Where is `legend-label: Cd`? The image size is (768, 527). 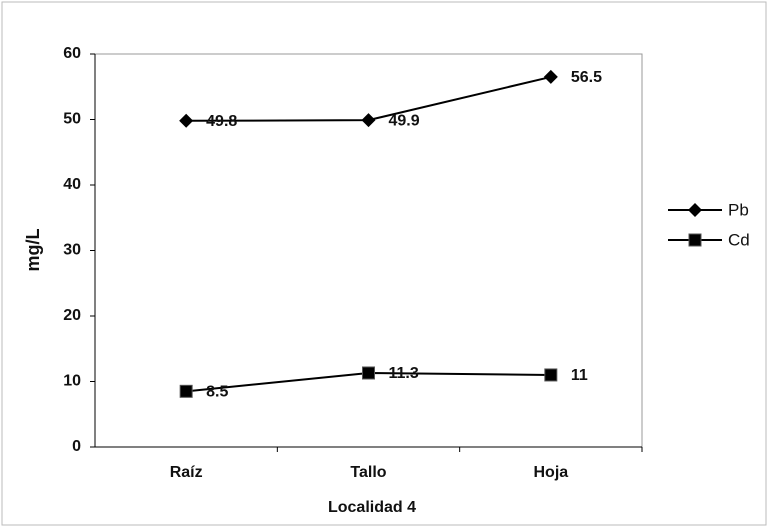
legend-label: Cd is located at coordinates (739, 239).